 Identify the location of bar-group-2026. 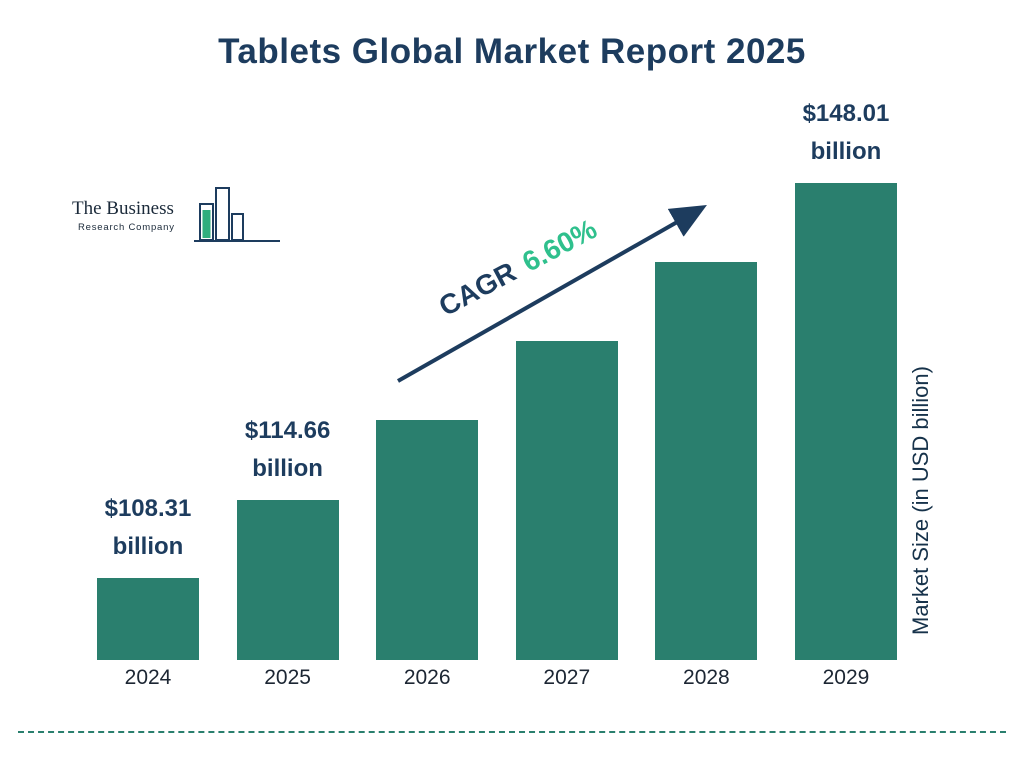
(427, 540).